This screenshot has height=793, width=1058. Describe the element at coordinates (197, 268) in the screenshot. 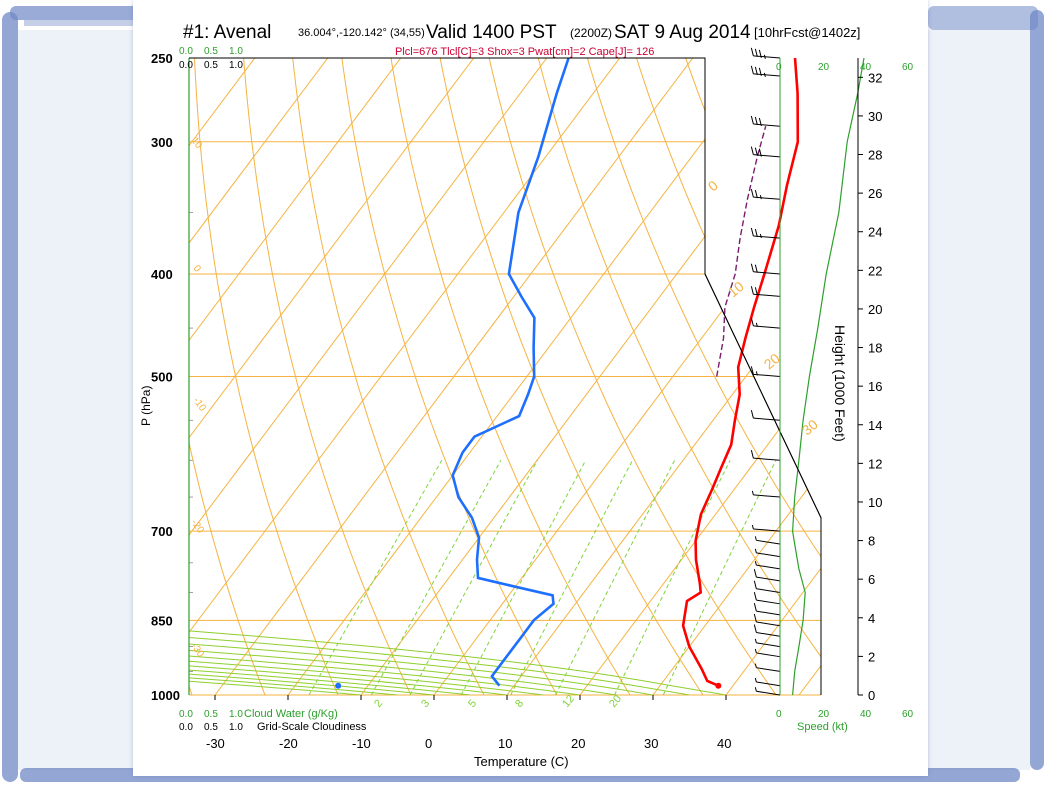

I see `isotherm-label: 0` at that location.